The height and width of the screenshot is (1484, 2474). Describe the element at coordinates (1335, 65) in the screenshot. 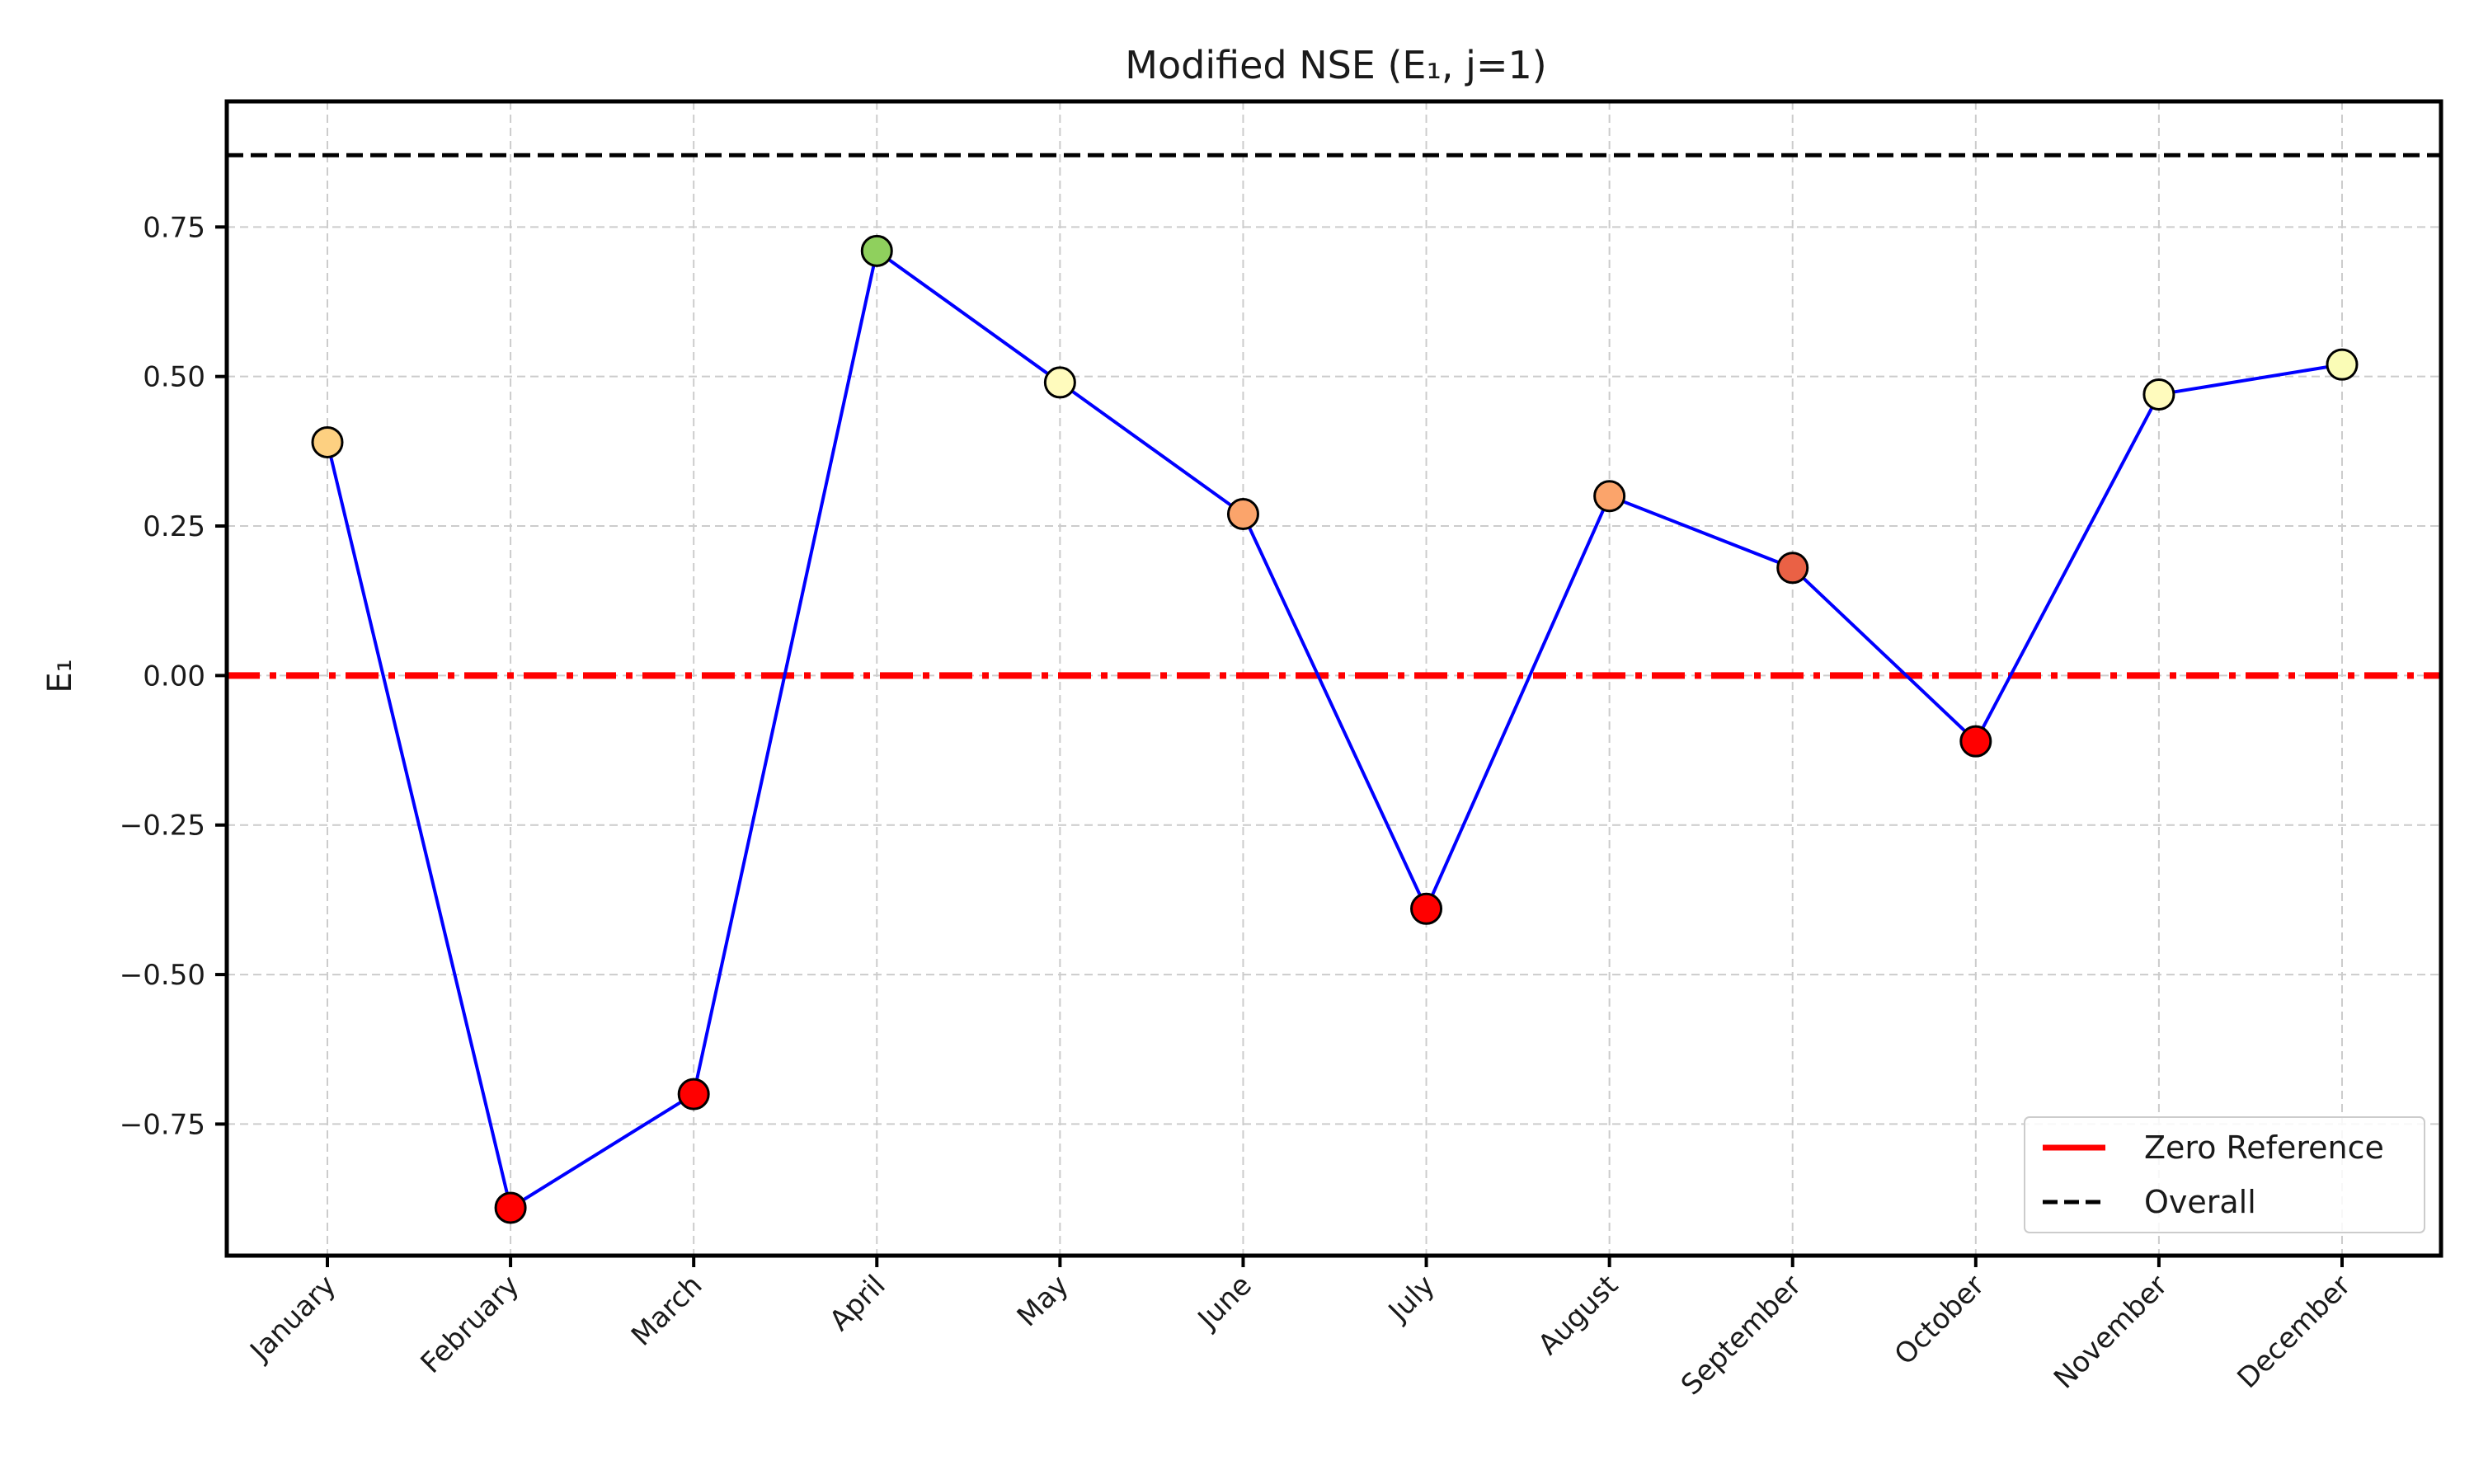

I see `chart-title: Modified NSE (E₁, j=1)` at that location.